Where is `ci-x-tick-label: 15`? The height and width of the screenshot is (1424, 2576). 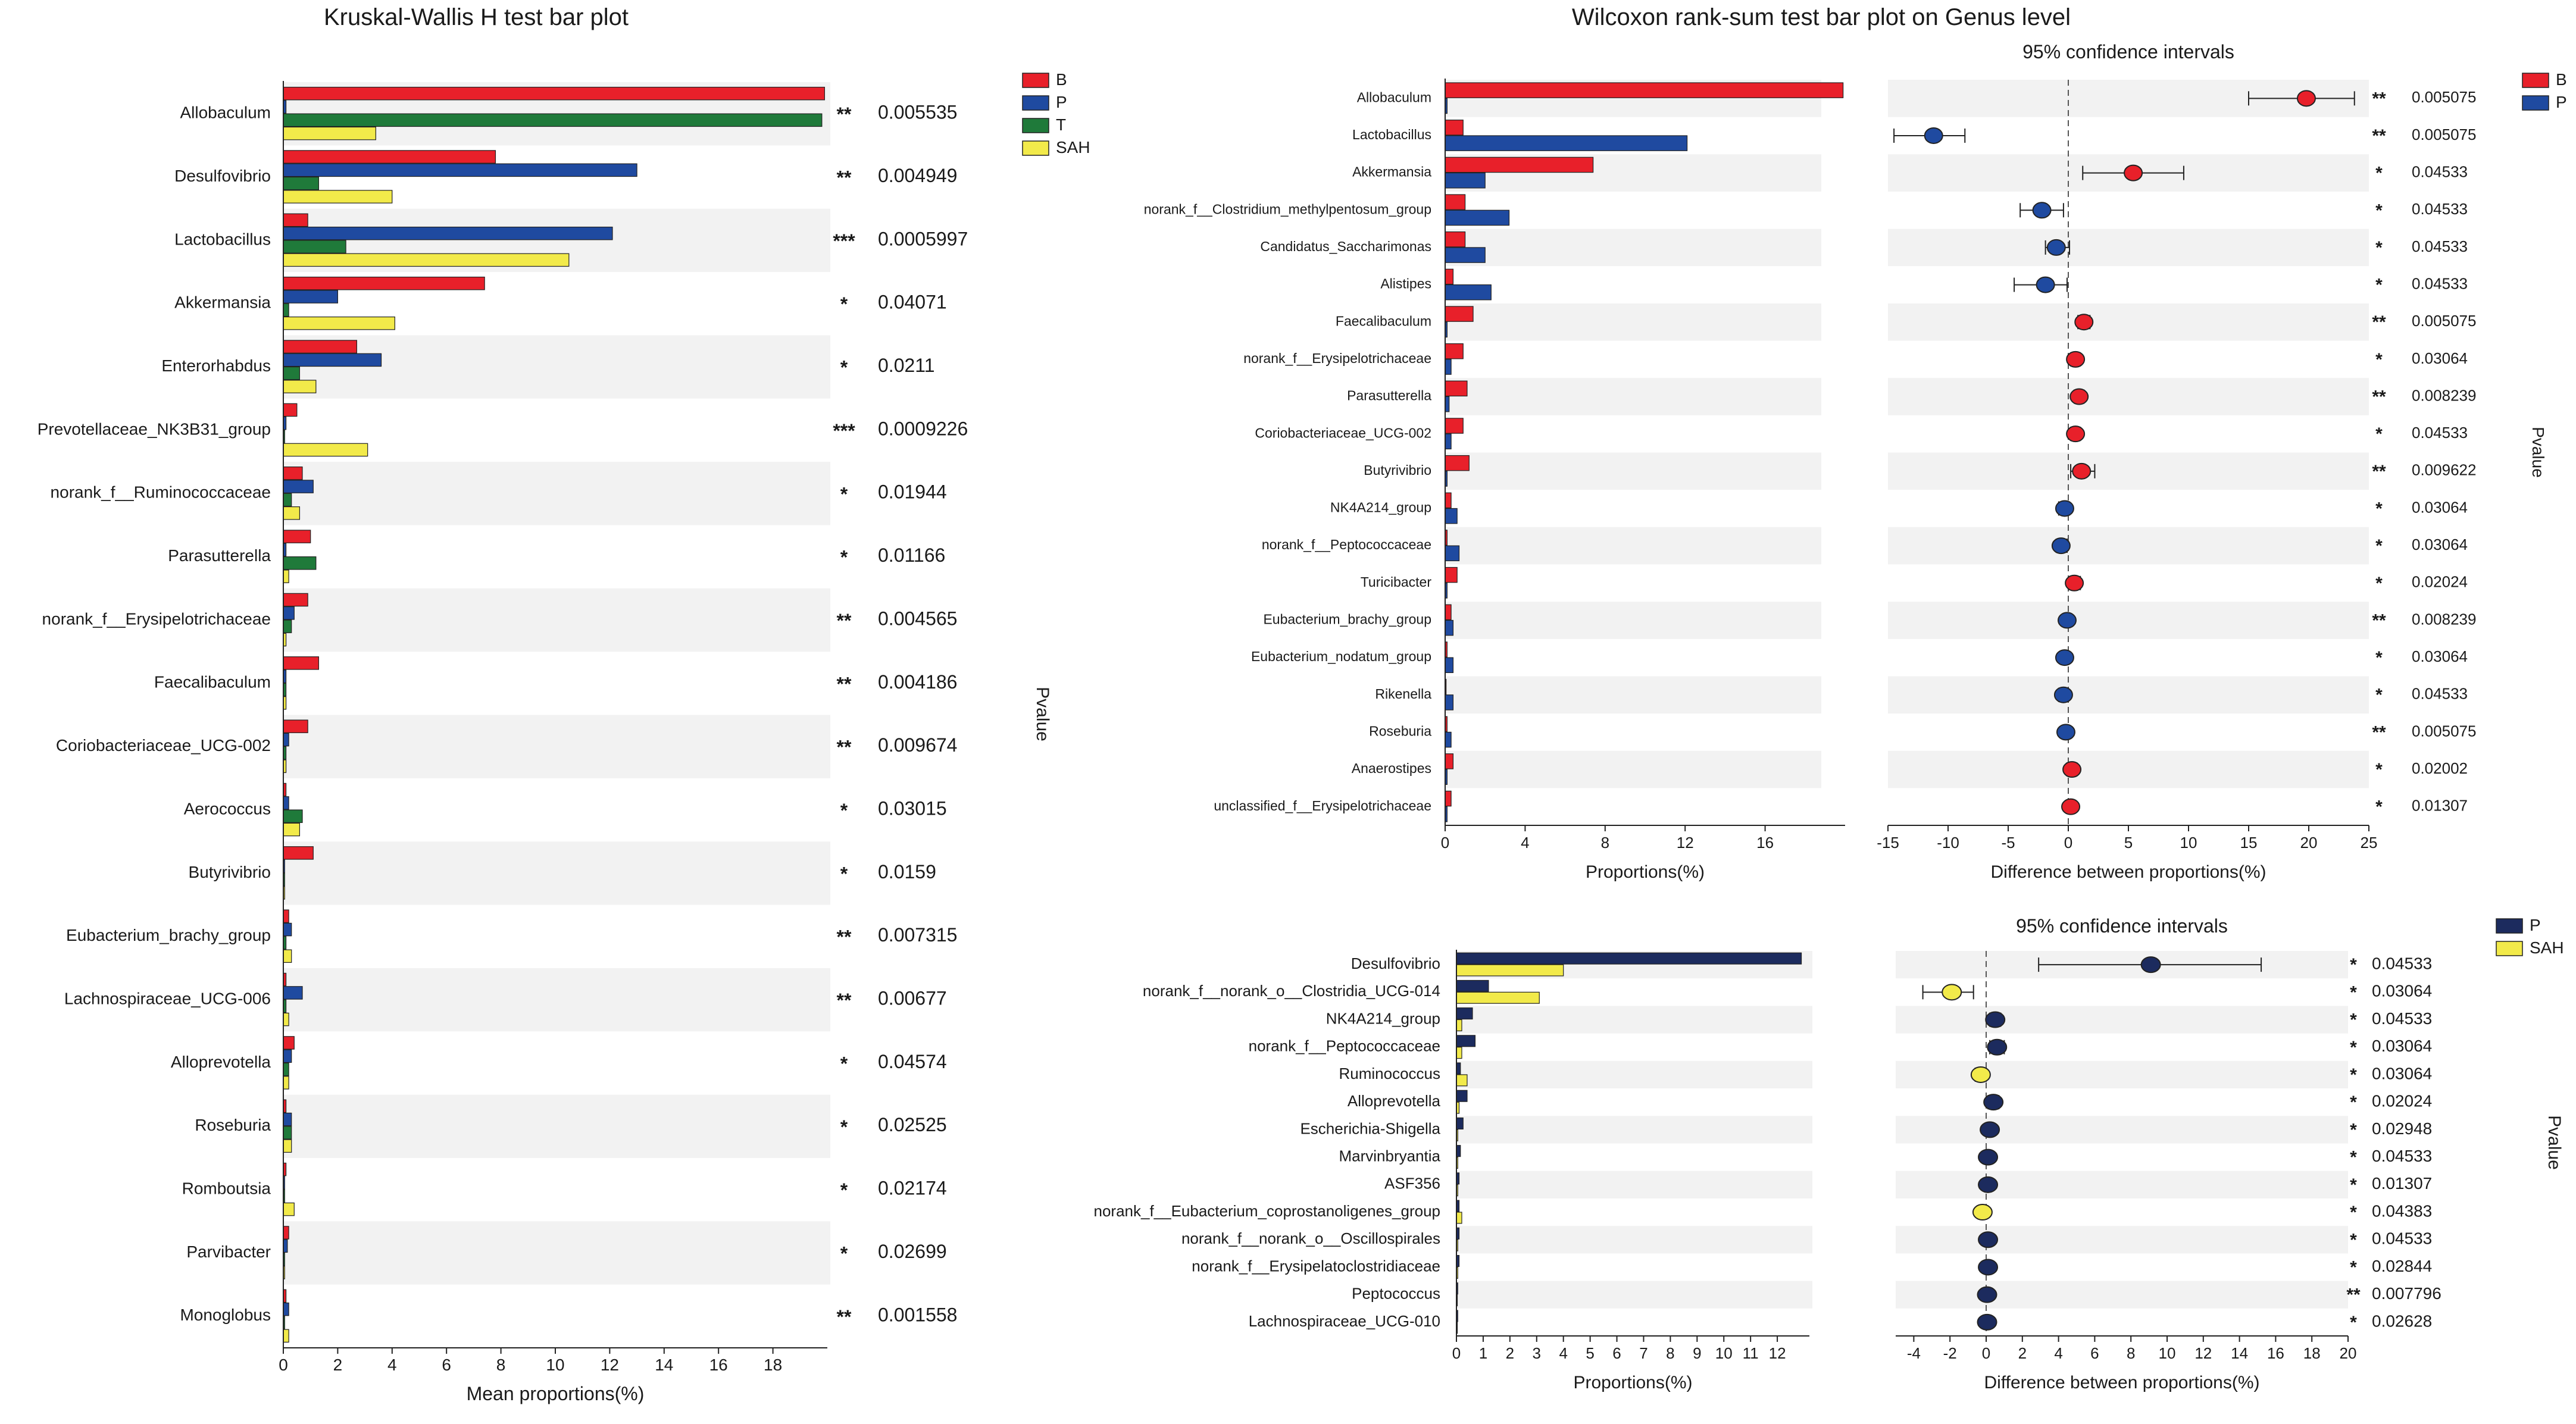
ci-x-tick-label: 15 is located at coordinates (2249, 843).